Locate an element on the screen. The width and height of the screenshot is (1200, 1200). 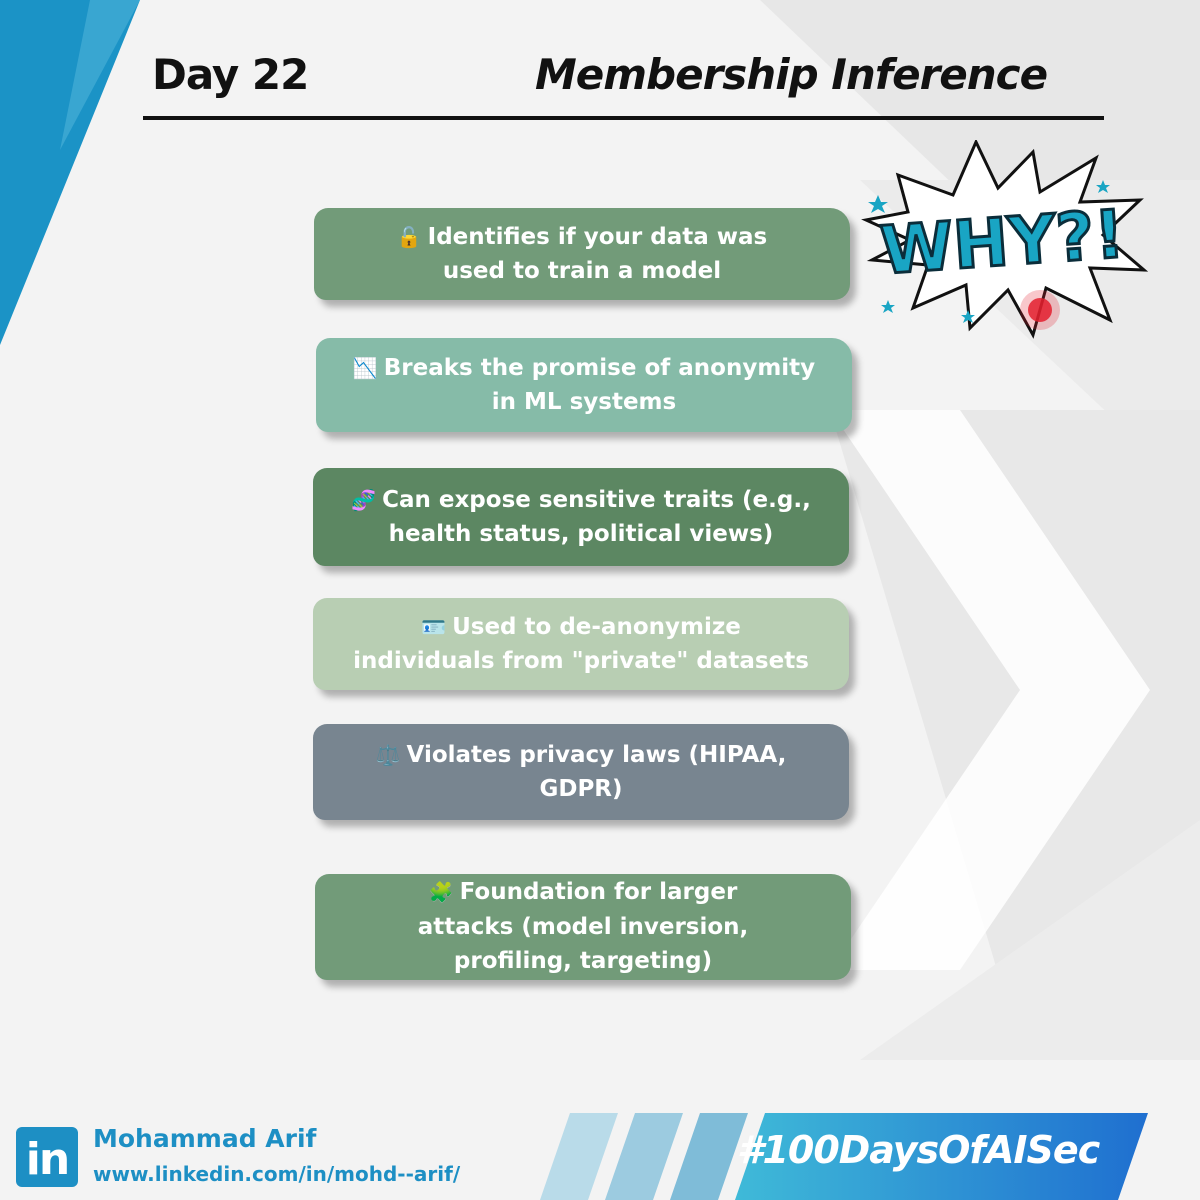
card-5-text: ⚖️ Violates privacy laws (HIPAA, GDPR) is located at coordinates (581, 772).